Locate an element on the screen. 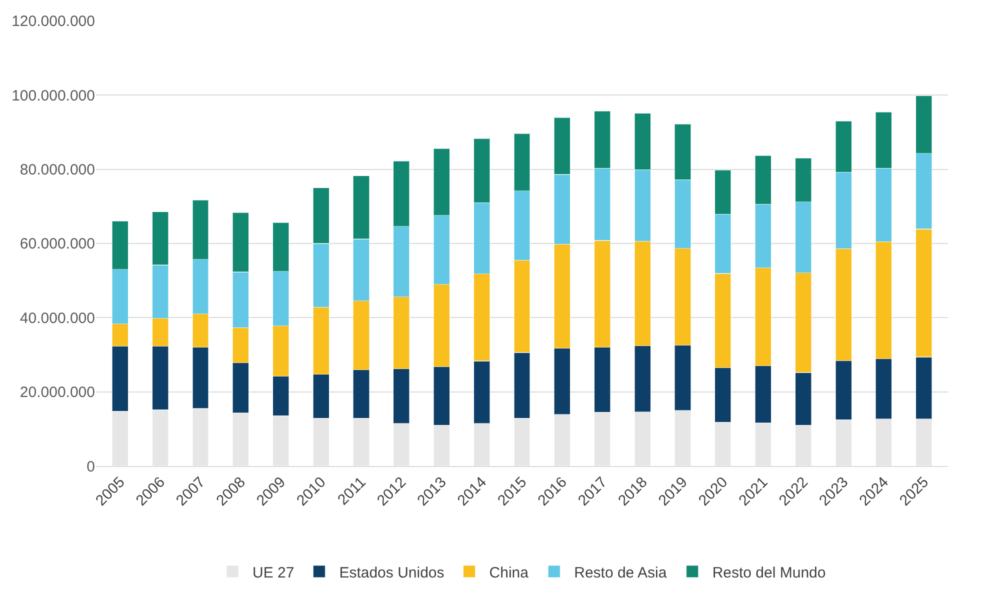  legend-label: China is located at coordinates (509, 573).